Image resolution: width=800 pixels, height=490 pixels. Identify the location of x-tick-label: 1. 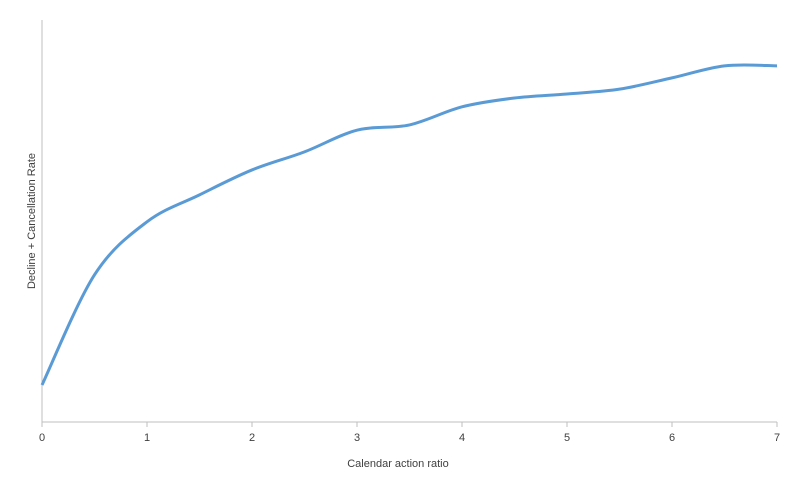
(147, 438).